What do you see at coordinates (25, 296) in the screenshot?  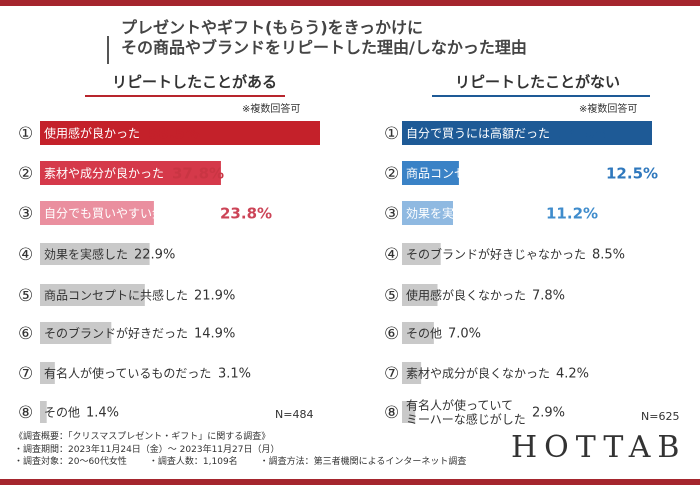 I see `left-row-5-marker: ⑤` at bounding box center [25, 296].